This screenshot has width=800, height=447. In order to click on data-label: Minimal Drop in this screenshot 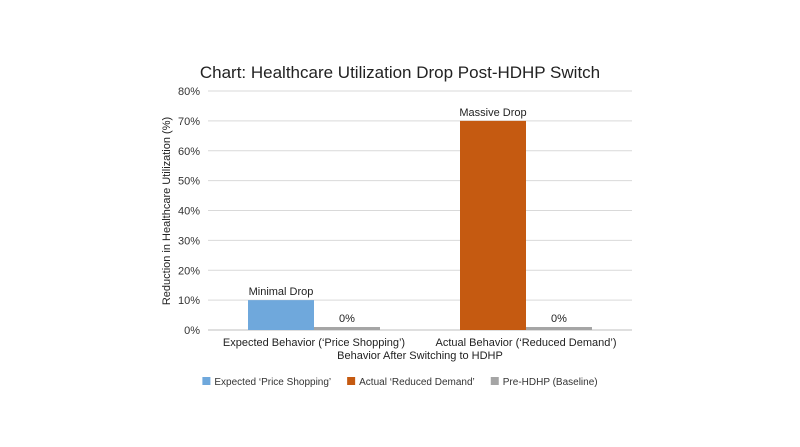, I will do `click(281, 292)`.